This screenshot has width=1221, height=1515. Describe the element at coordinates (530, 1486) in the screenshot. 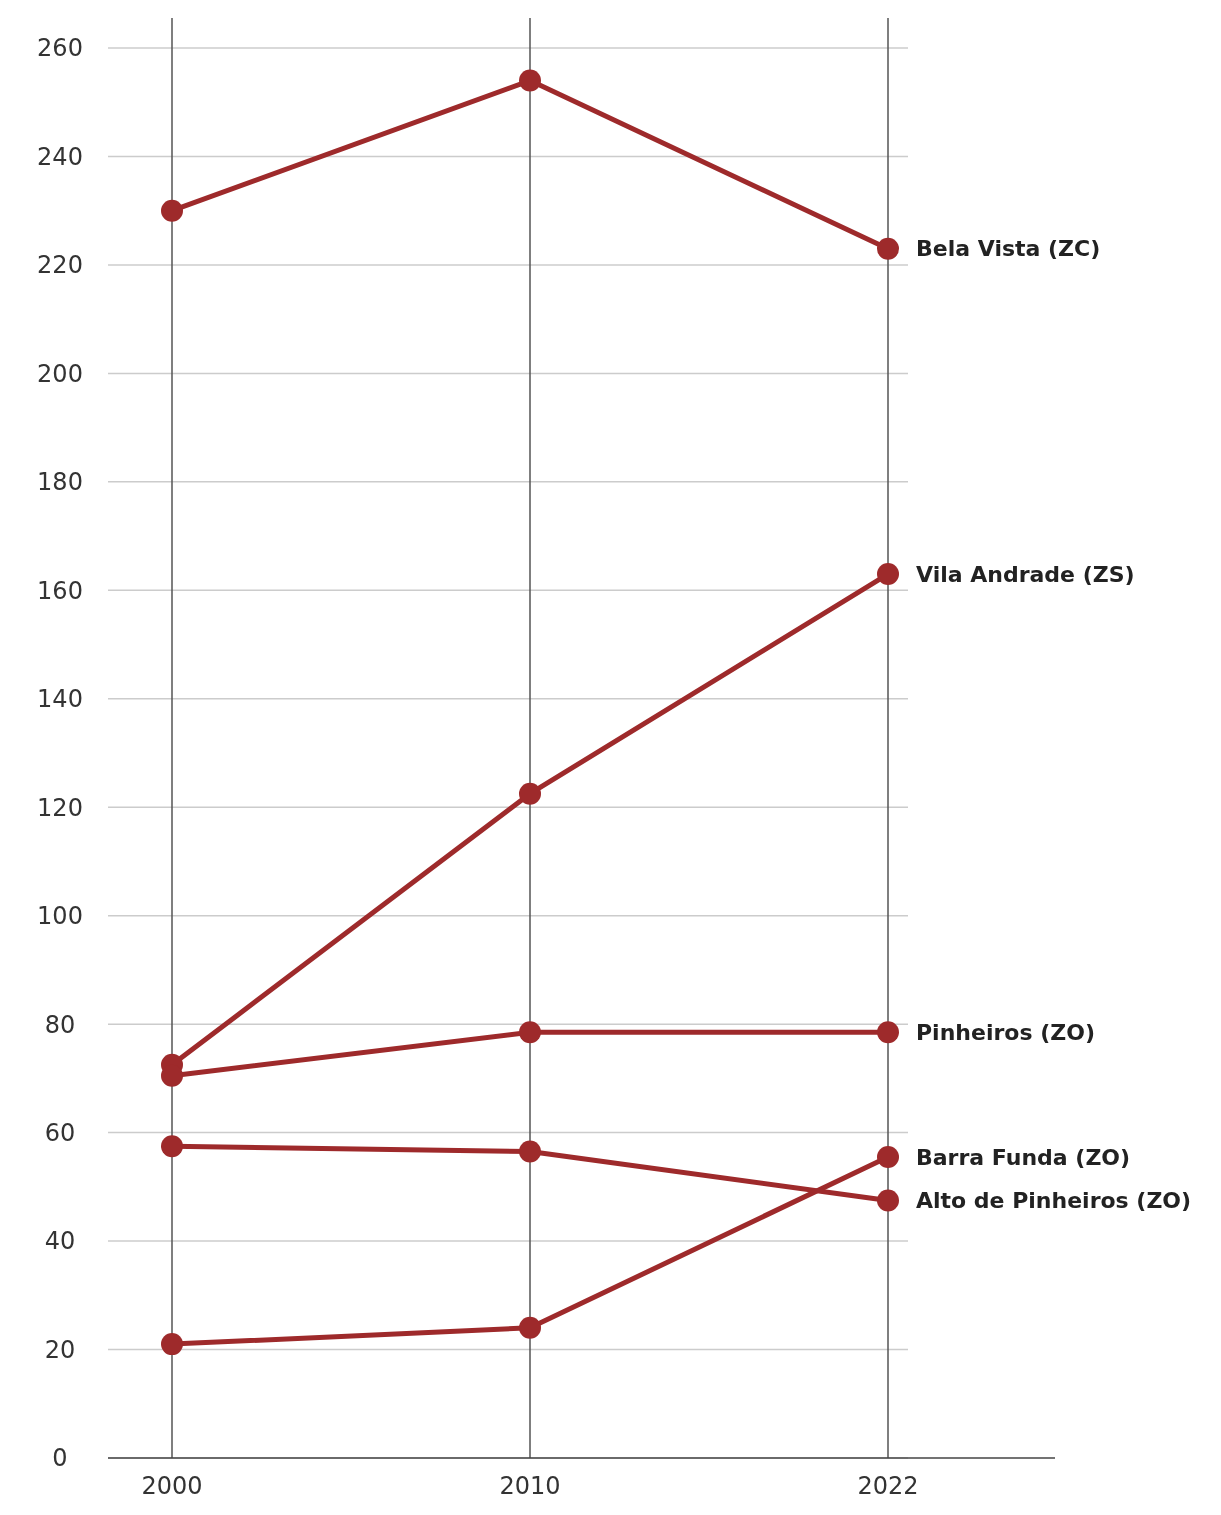

I see `x-tick-label: 2010` at that location.